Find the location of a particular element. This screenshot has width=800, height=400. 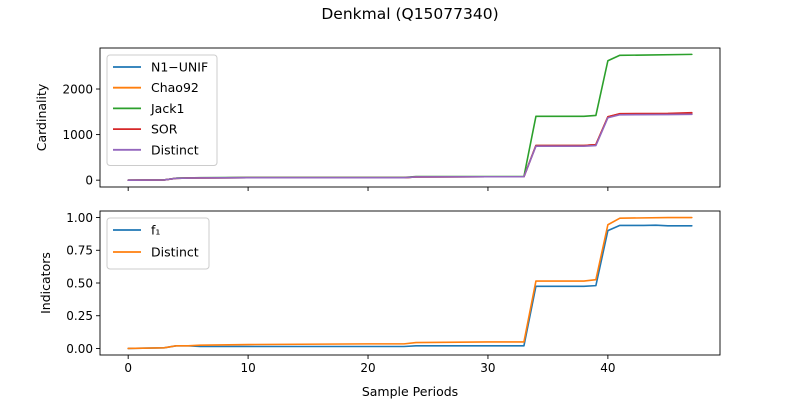

legend: N1−UNIF Chao92 Jack1 SOR Distinct is located at coordinates (162, 110).